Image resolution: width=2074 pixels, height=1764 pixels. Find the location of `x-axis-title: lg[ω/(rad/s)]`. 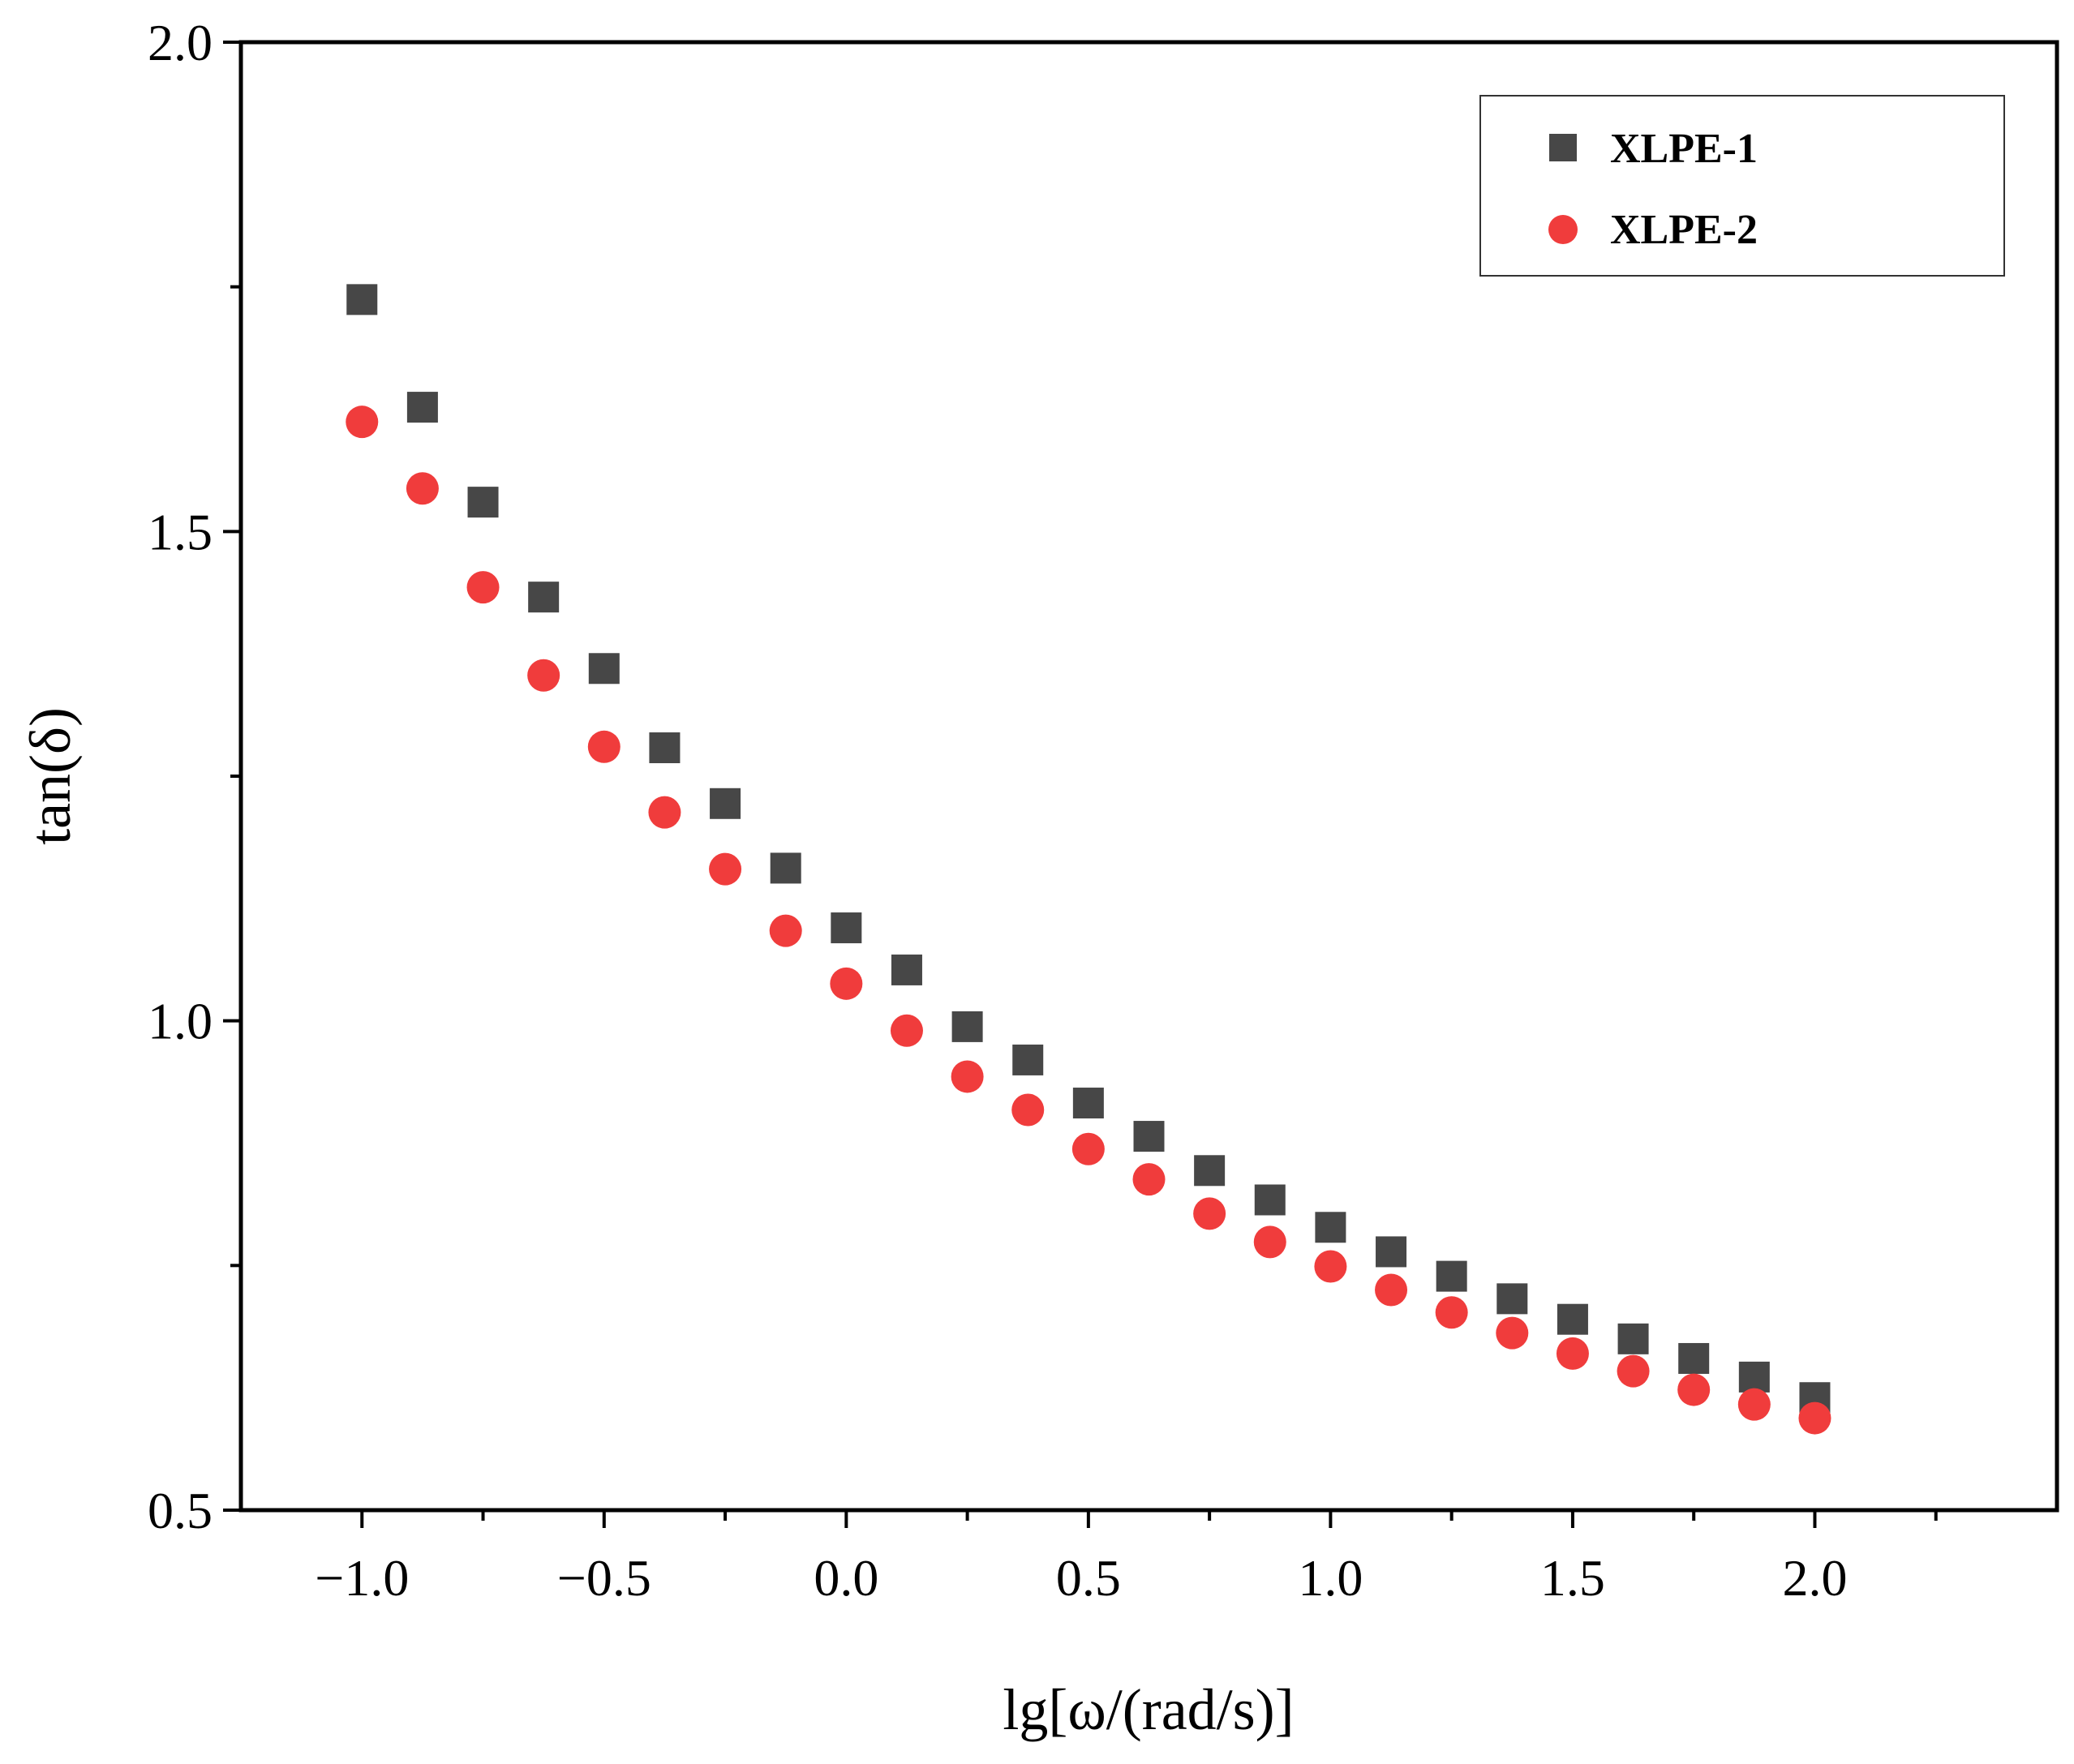

x-axis-title: lg[ω/(rad/s)] is located at coordinates (1148, 1709).